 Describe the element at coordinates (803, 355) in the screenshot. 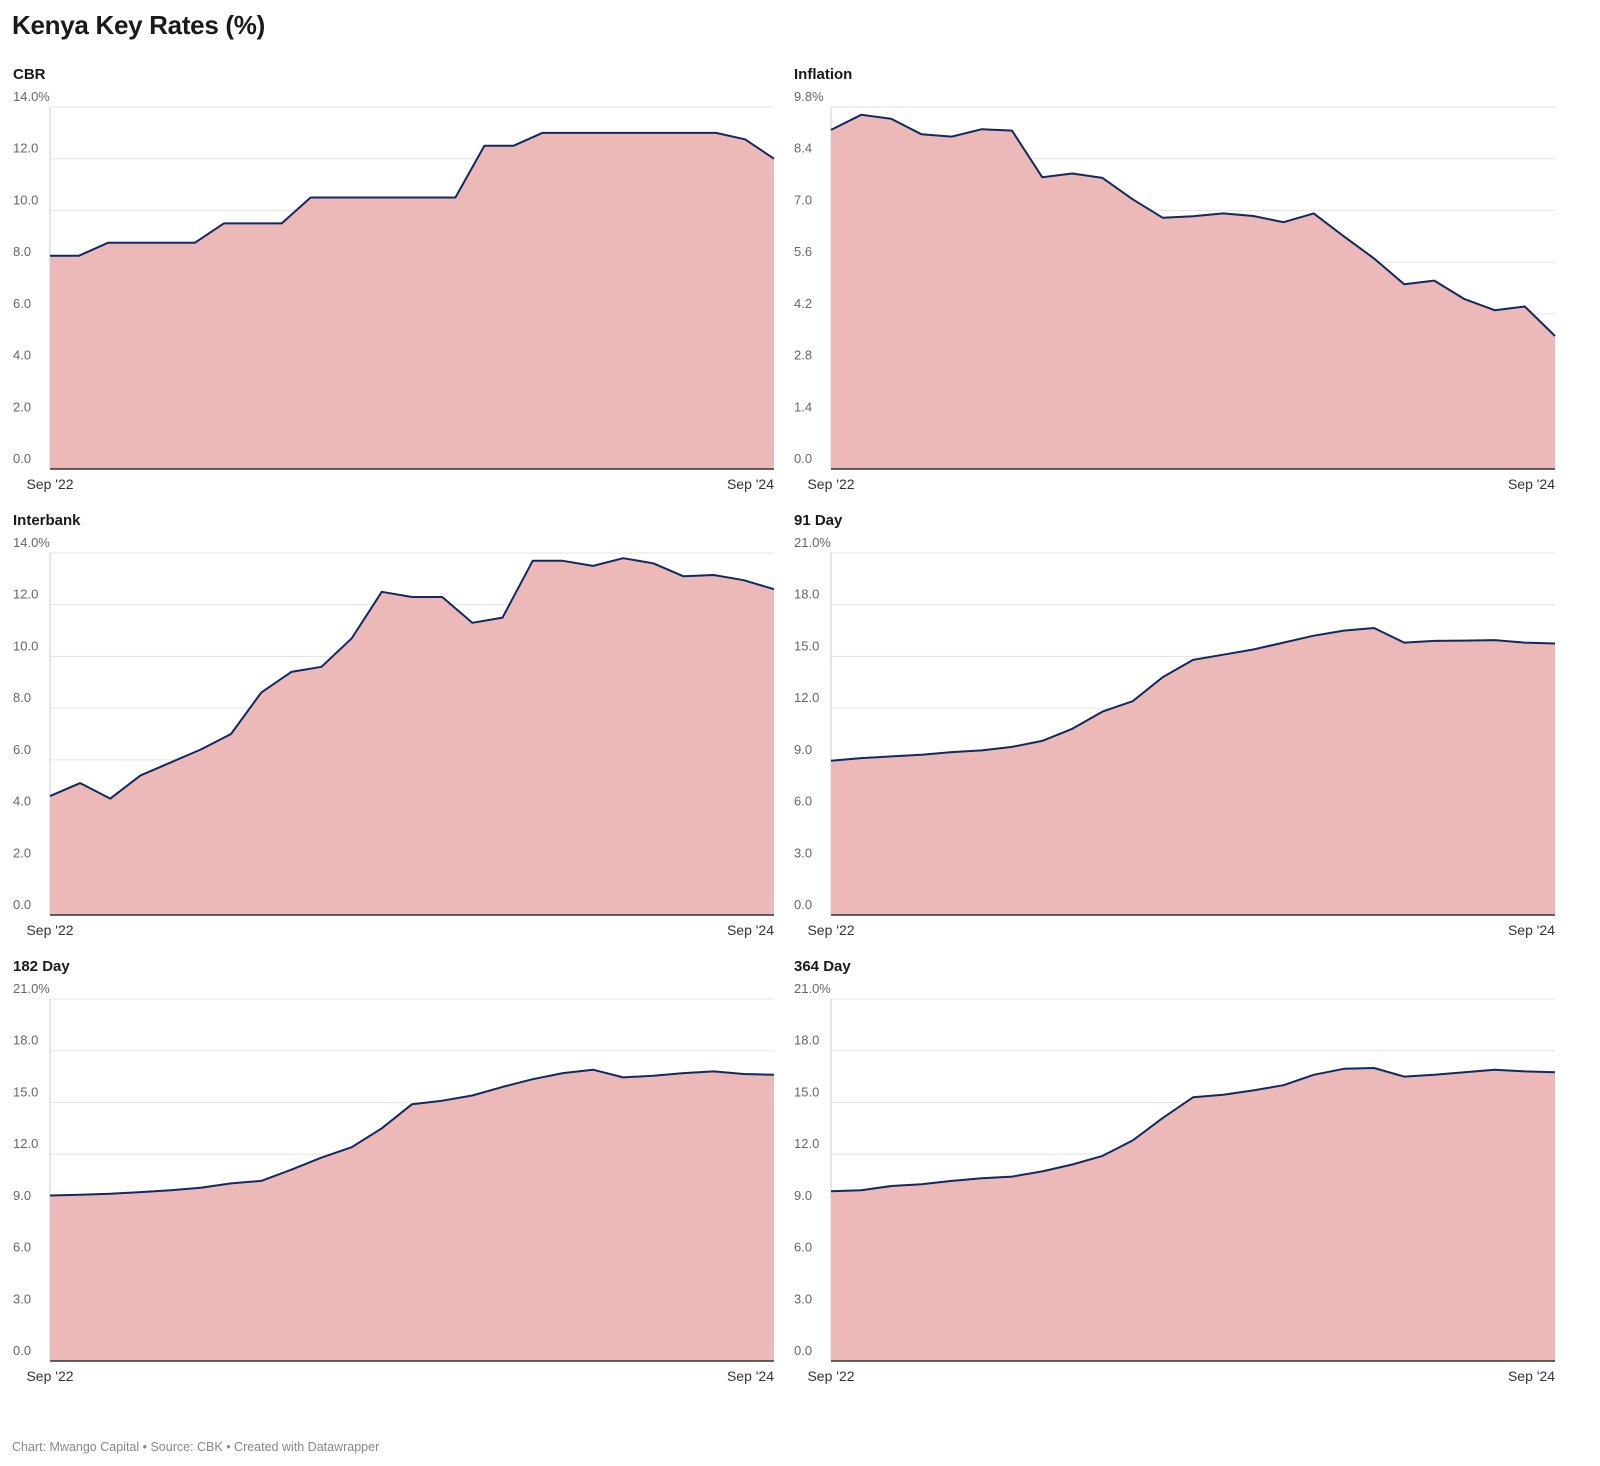

I see `y-tick-label: 2.8` at that location.